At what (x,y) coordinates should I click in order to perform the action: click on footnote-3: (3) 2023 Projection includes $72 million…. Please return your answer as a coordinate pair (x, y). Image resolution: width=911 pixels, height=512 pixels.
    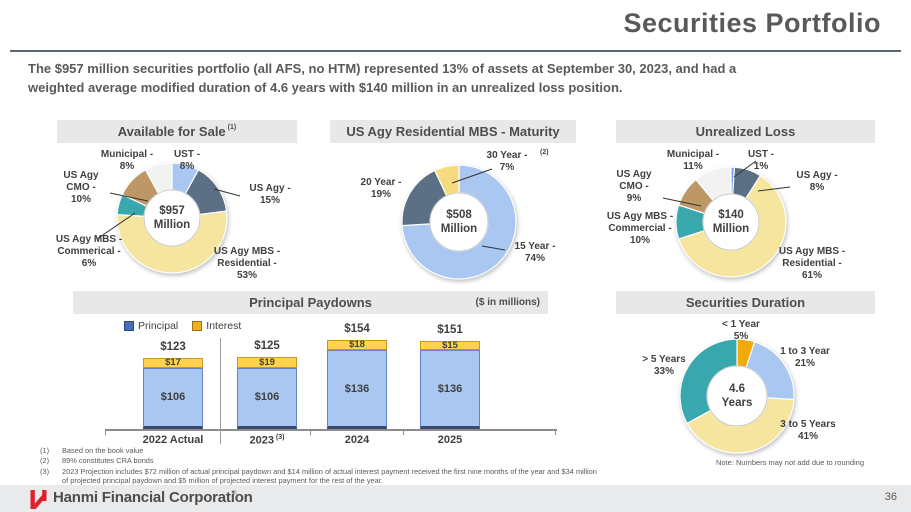
    Looking at the image, I should click on (320, 476).